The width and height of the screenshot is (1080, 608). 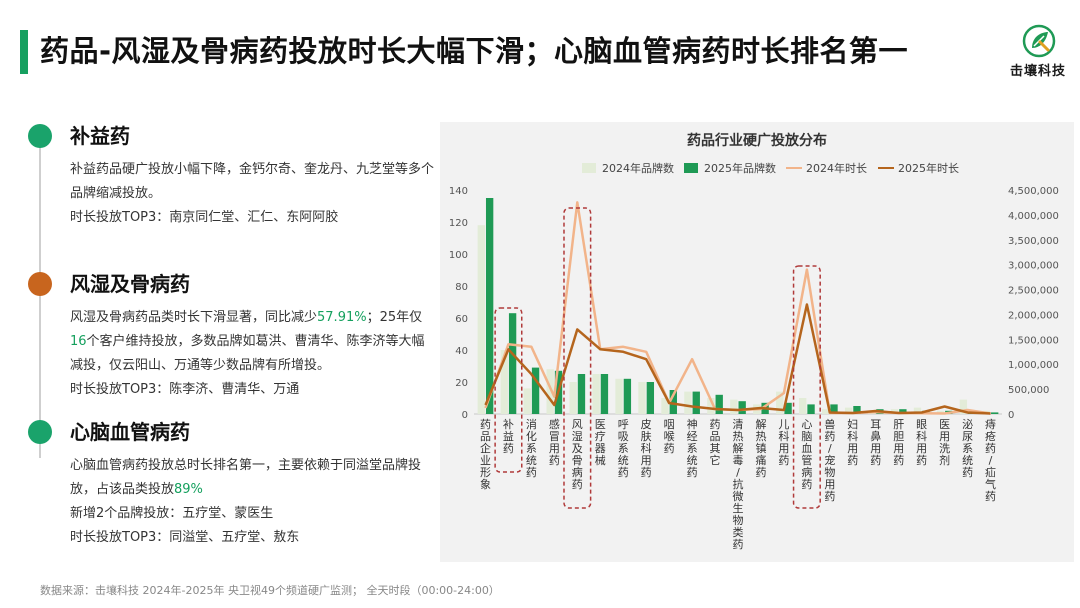 I want to click on text-run: 心脑血管病药投放总时长排名第一，主要依赖于同溢堂品牌投放，占该品类投放, so click(x=246, y=477).